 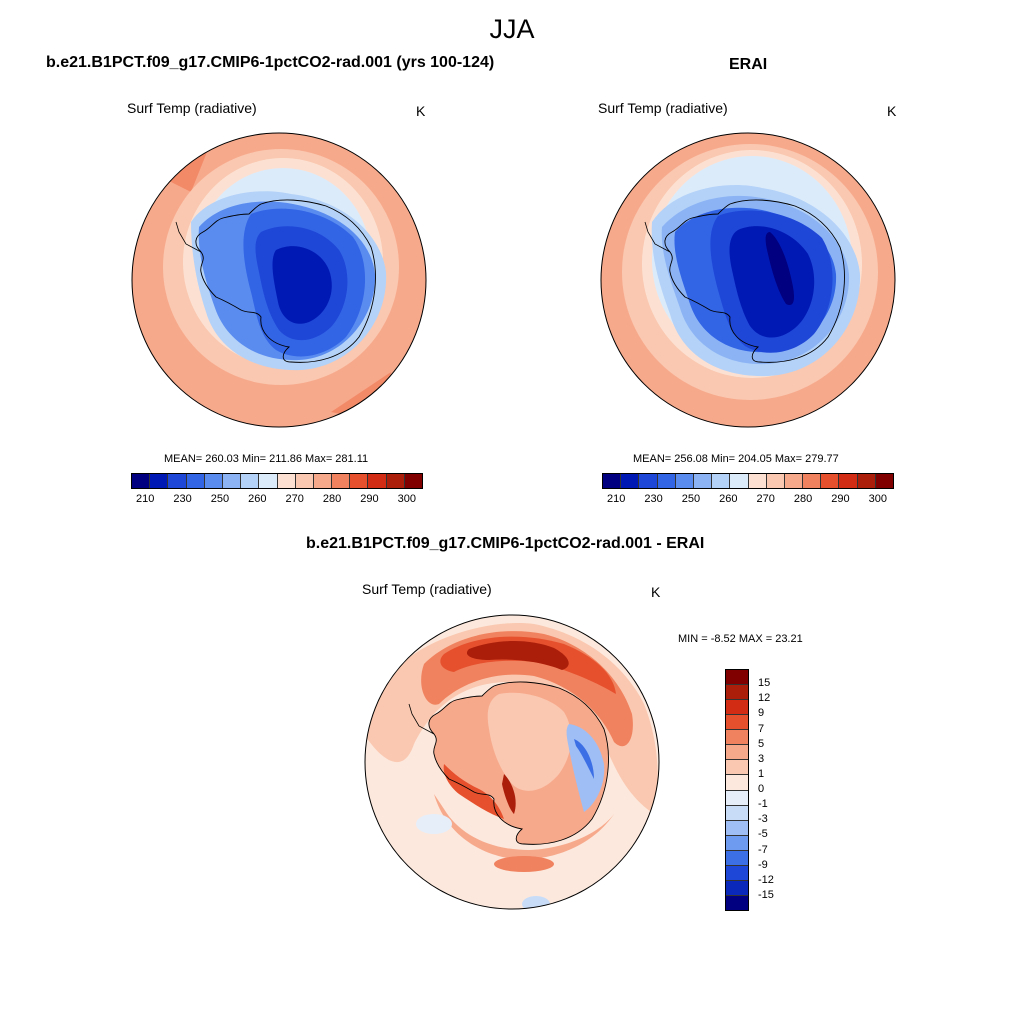 I want to click on colorbar-tick-label: -7, so click(x=763, y=849).